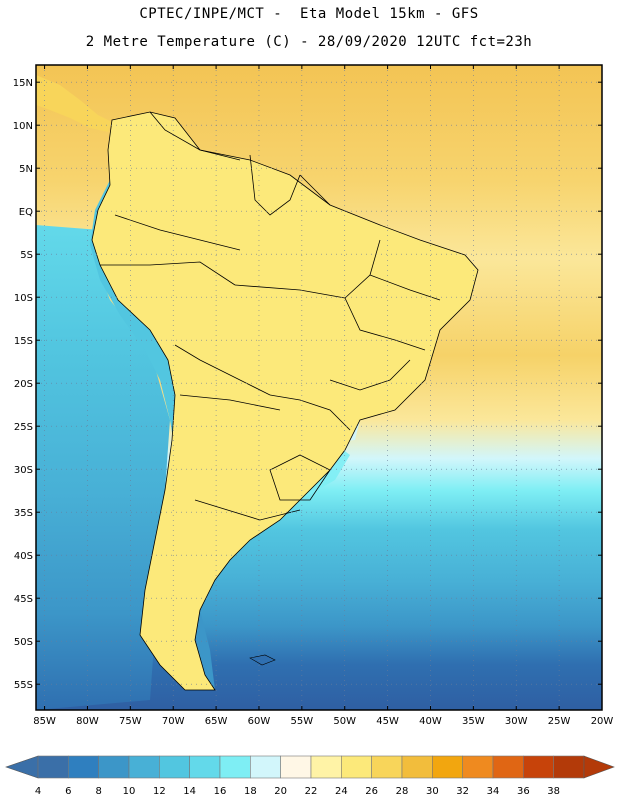 The height and width of the screenshot is (800, 618). What do you see at coordinates (159, 791) in the screenshot?
I see `colorbar-label: 12` at bounding box center [159, 791].